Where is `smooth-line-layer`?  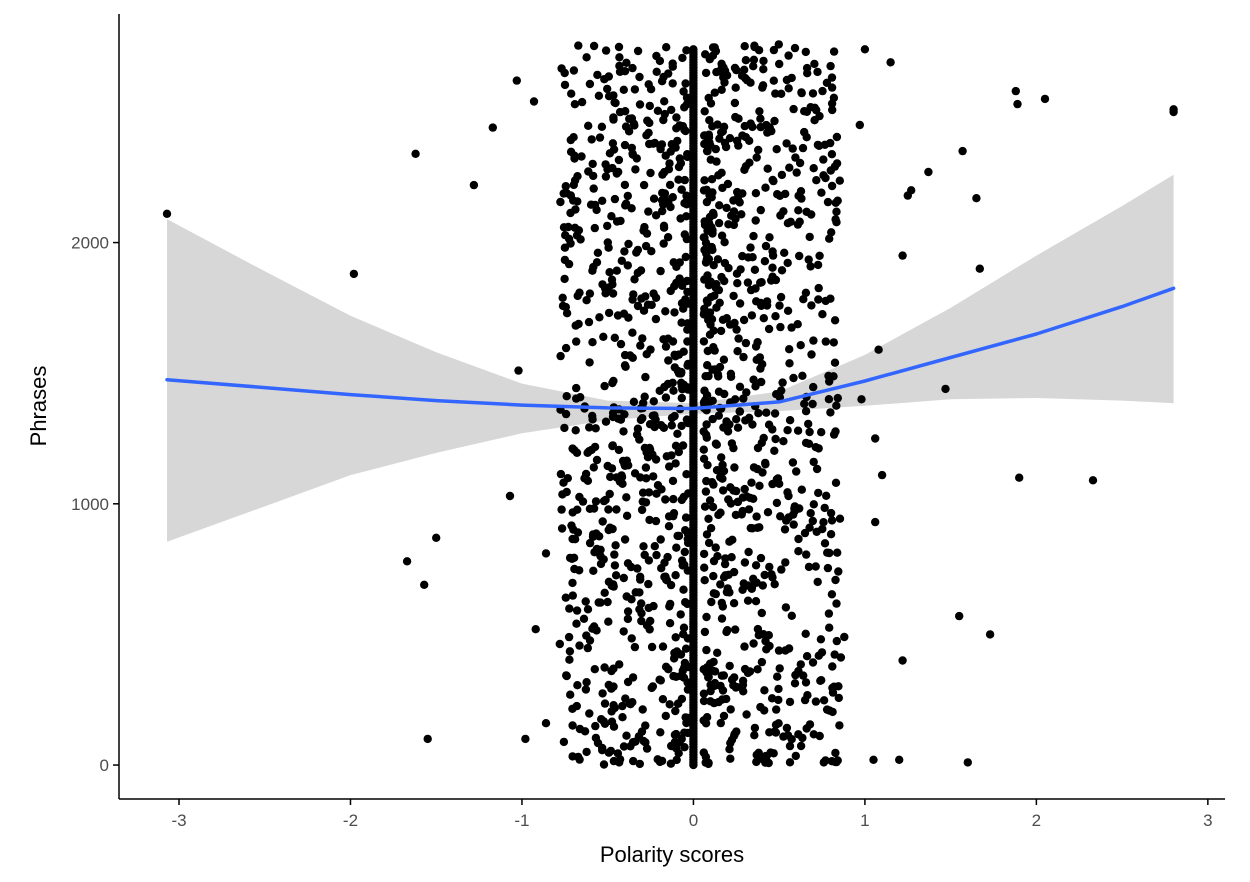 smooth-line-layer is located at coordinates (670, 348).